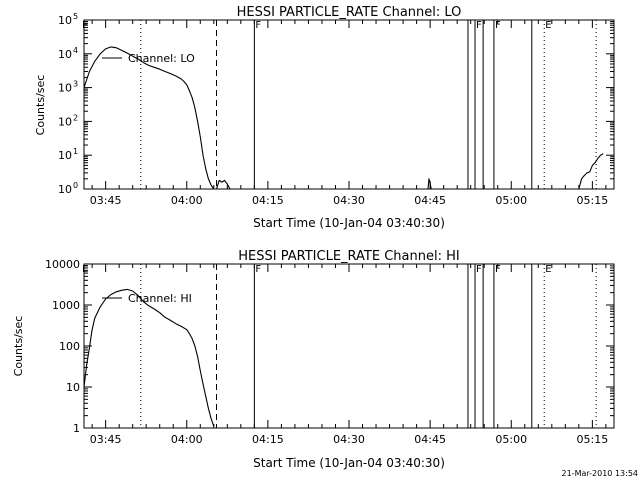 The height and width of the screenshot is (480, 640). What do you see at coordinates (600, 473) in the screenshot?
I see `footer-timestamp: 21-Mar-2010 13:54` at bounding box center [600, 473].